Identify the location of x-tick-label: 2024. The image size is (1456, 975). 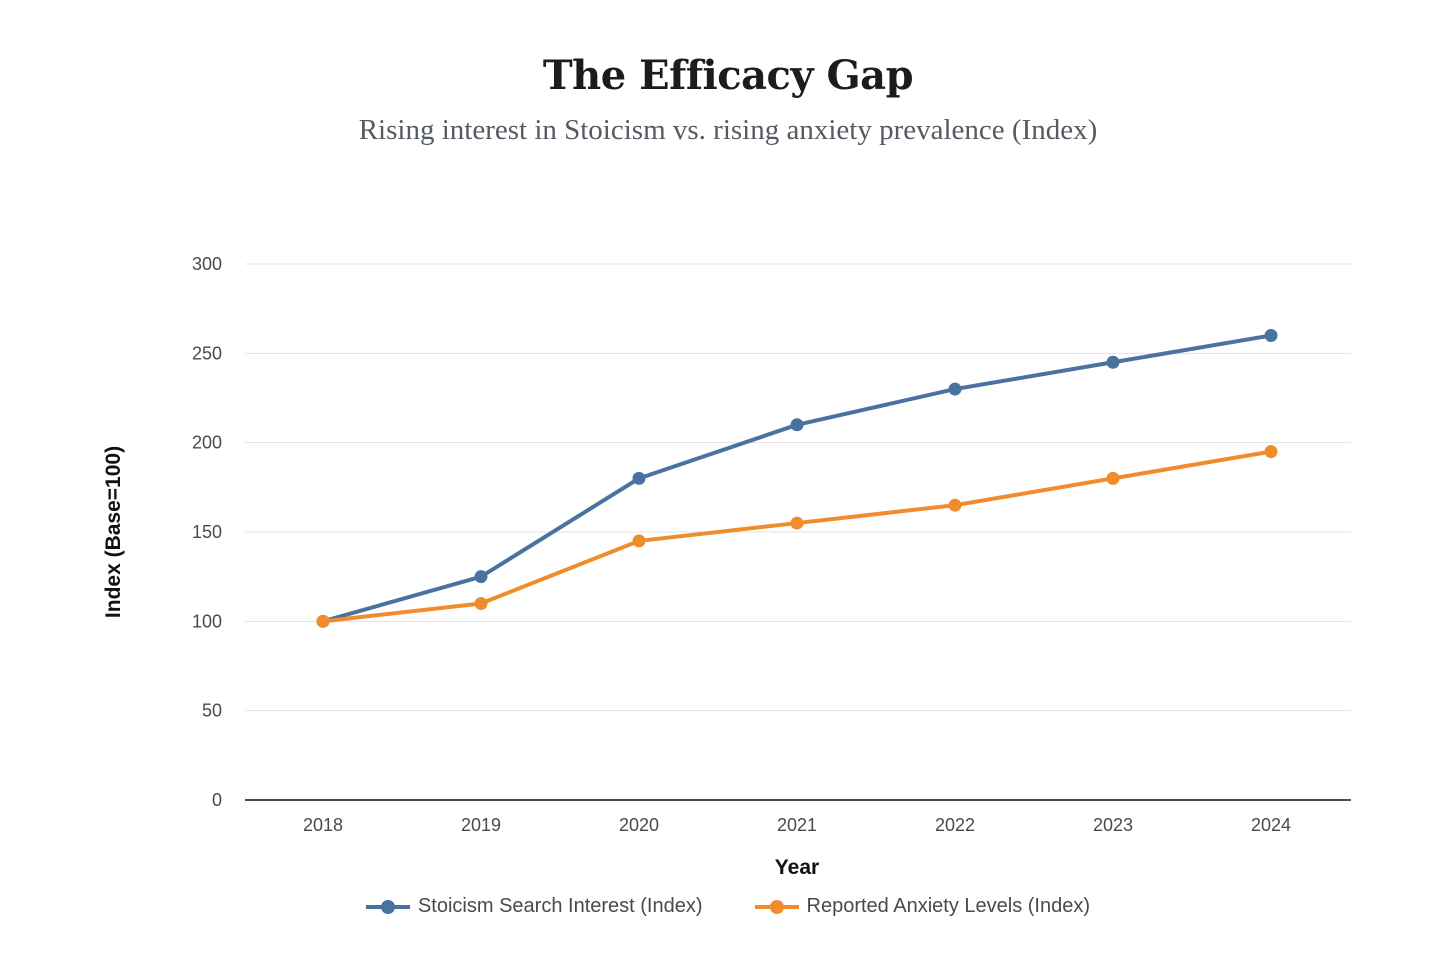
(1271, 825).